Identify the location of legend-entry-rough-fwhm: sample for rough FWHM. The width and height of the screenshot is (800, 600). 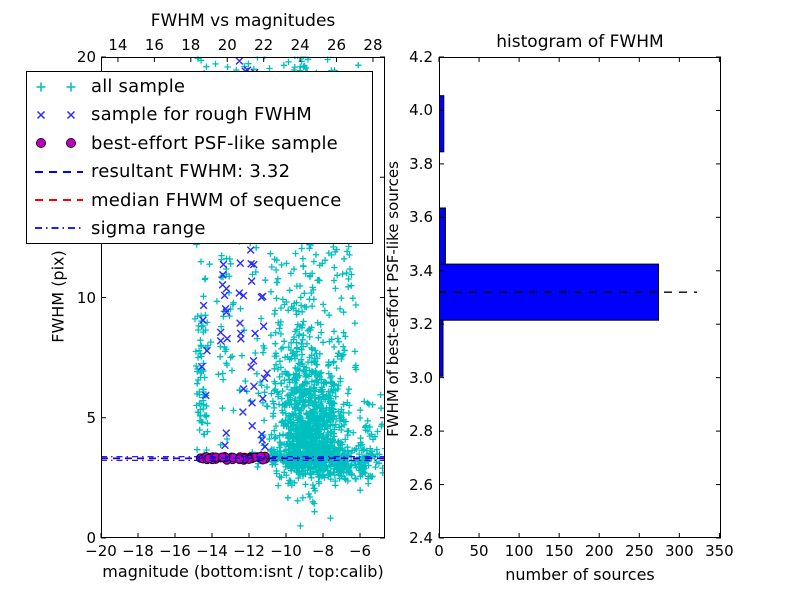
(199, 115).